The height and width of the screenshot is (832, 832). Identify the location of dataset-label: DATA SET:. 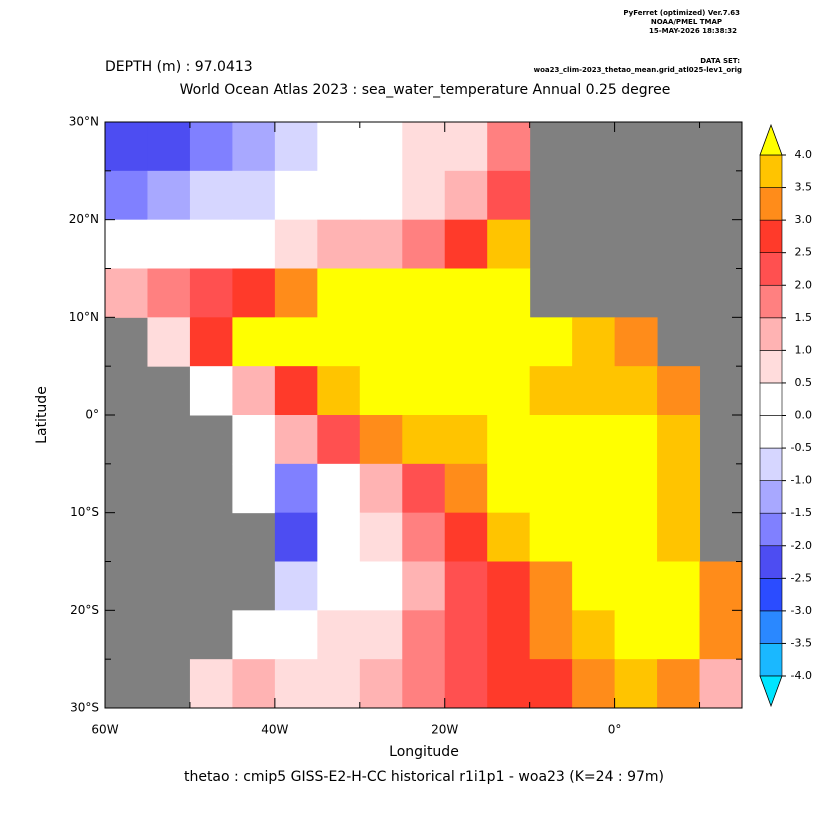
(720, 61).